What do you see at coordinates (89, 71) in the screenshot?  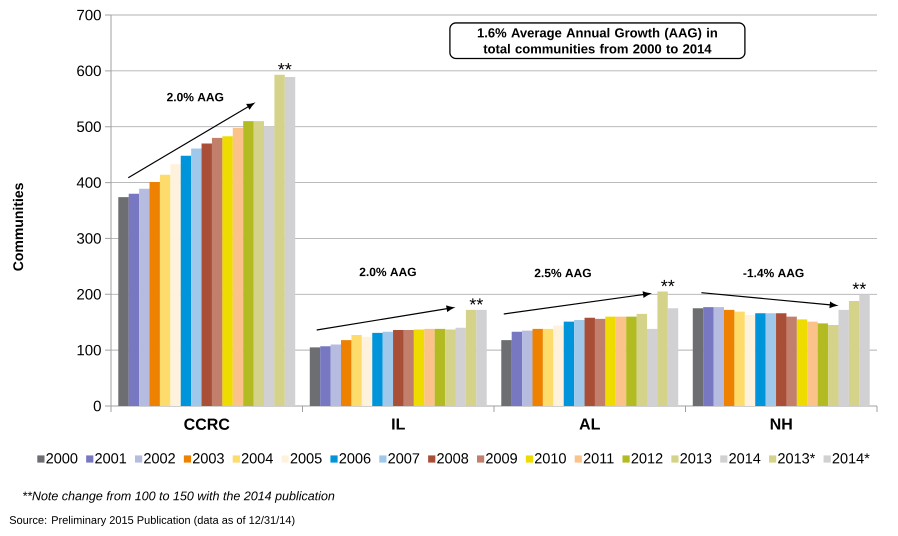 I see `y-tick-label: 600` at bounding box center [89, 71].